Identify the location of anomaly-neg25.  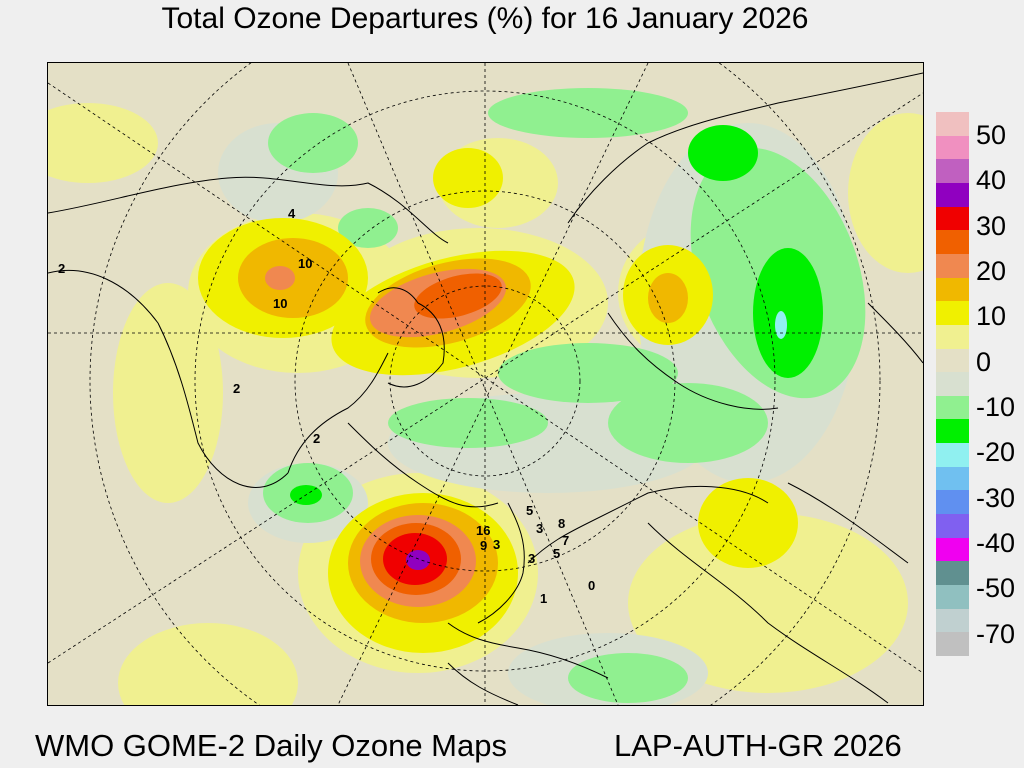
(781, 325).